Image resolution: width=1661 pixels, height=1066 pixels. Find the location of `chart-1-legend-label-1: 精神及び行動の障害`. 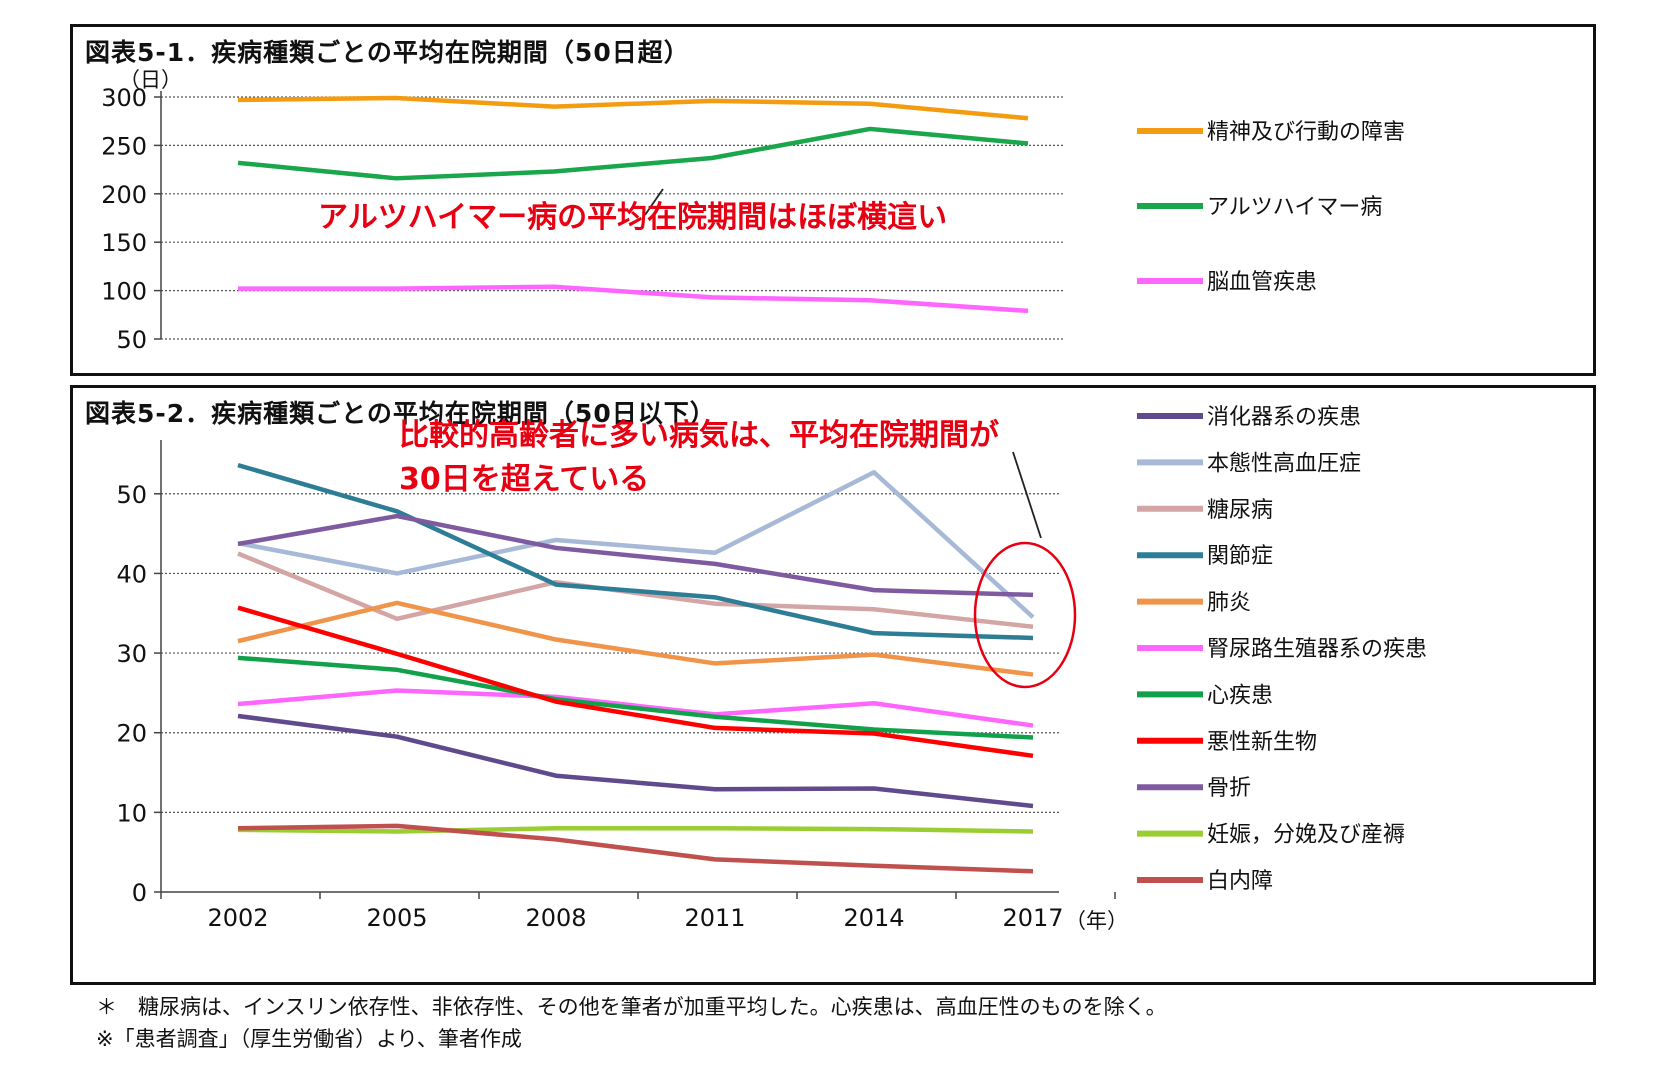

chart-1-legend-label-1: 精神及び行動の障害 is located at coordinates (1306, 132).